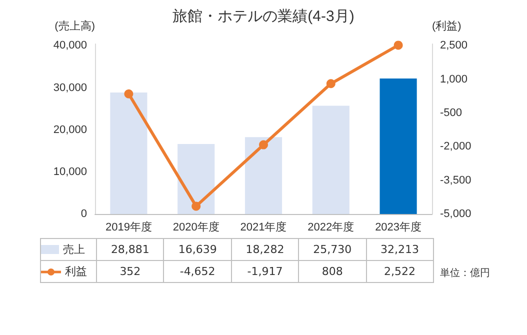 This screenshot has width=527, height=335. What do you see at coordinates (68, 271) in the screenshot?
I see `legend-label: 利益` at bounding box center [68, 271].